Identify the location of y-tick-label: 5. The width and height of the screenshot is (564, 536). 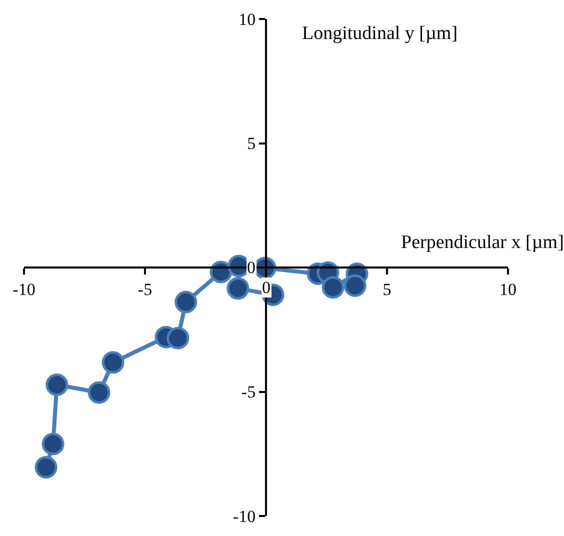
(251, 144).